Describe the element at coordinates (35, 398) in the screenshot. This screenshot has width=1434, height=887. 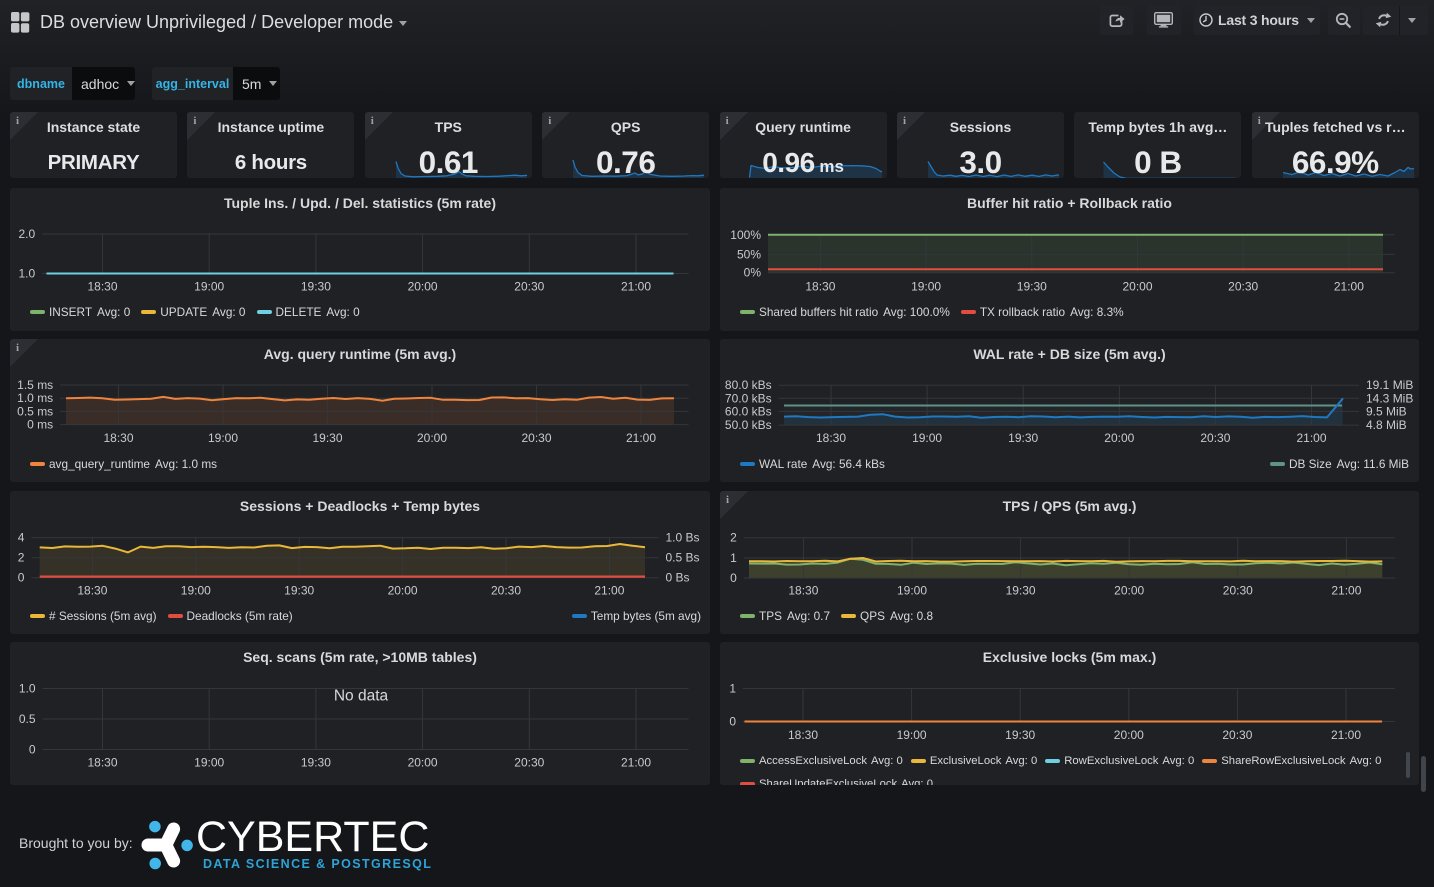
I see `svg-text: 1.0 ms` at that location.